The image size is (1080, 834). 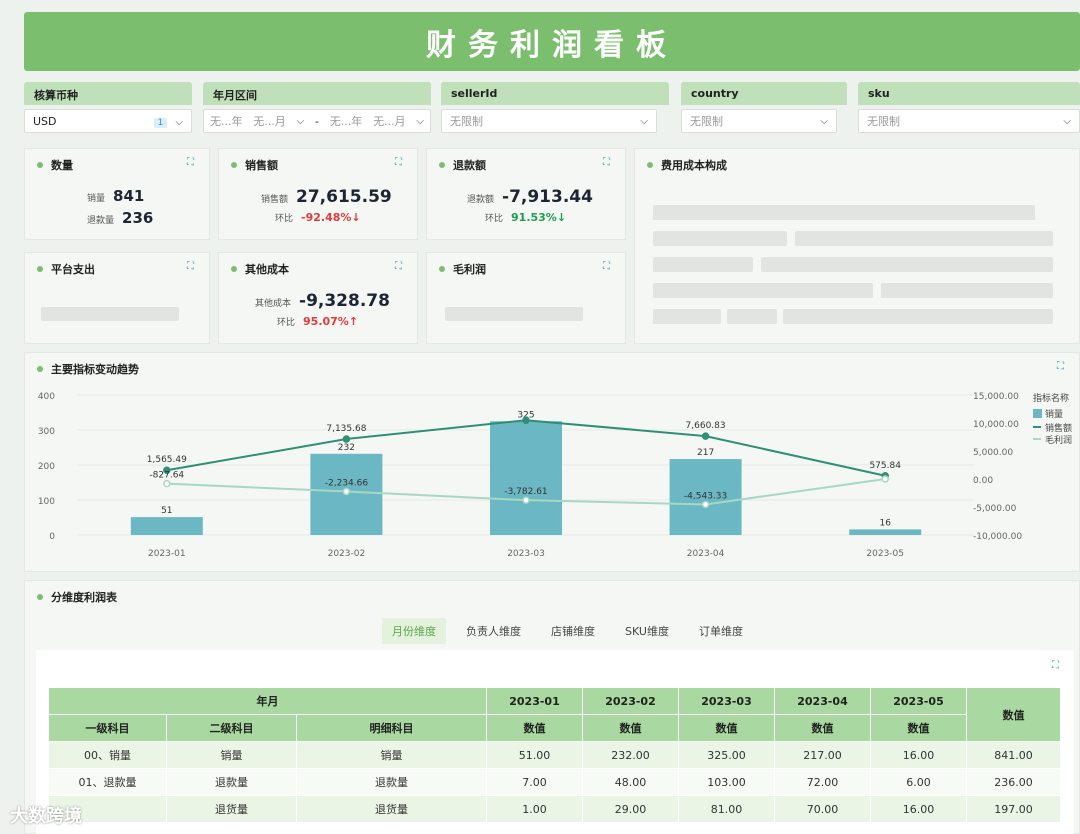 What do you see at coordinates (726, 782) in the screenshot?
I see `table-cell: 103.00` at bounding box center [726, 782].